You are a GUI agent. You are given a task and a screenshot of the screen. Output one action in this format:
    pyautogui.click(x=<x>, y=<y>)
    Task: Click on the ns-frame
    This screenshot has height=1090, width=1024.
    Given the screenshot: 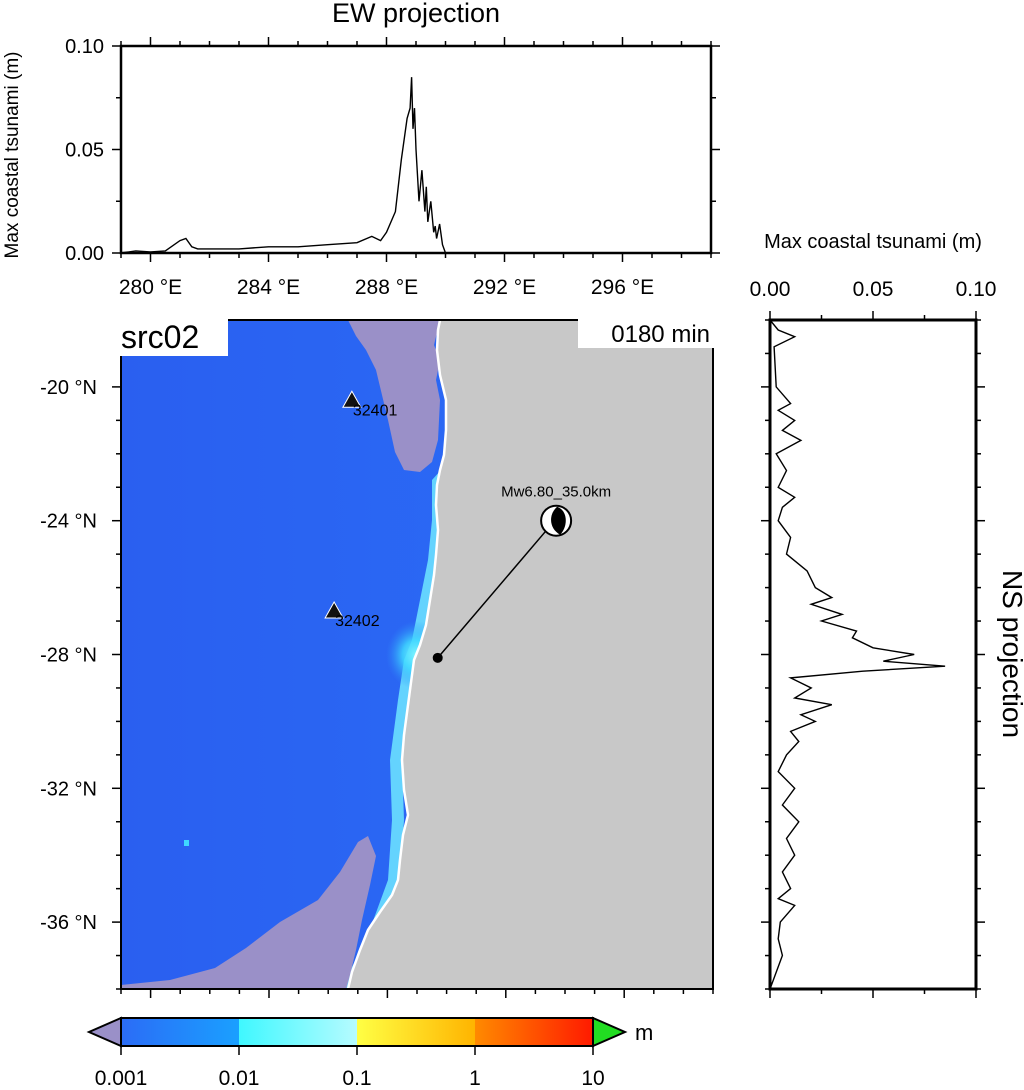 What is the action you would take?
    pyautogui.click(x=873, y=654)
    